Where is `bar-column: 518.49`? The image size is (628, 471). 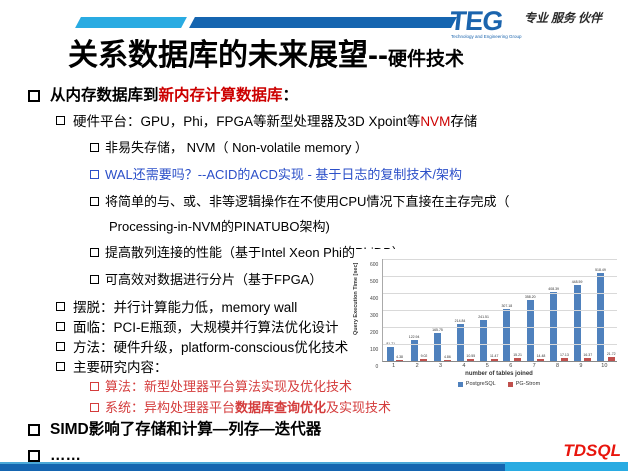
bar-column: 518.49 is located at coordinates (600, 314).